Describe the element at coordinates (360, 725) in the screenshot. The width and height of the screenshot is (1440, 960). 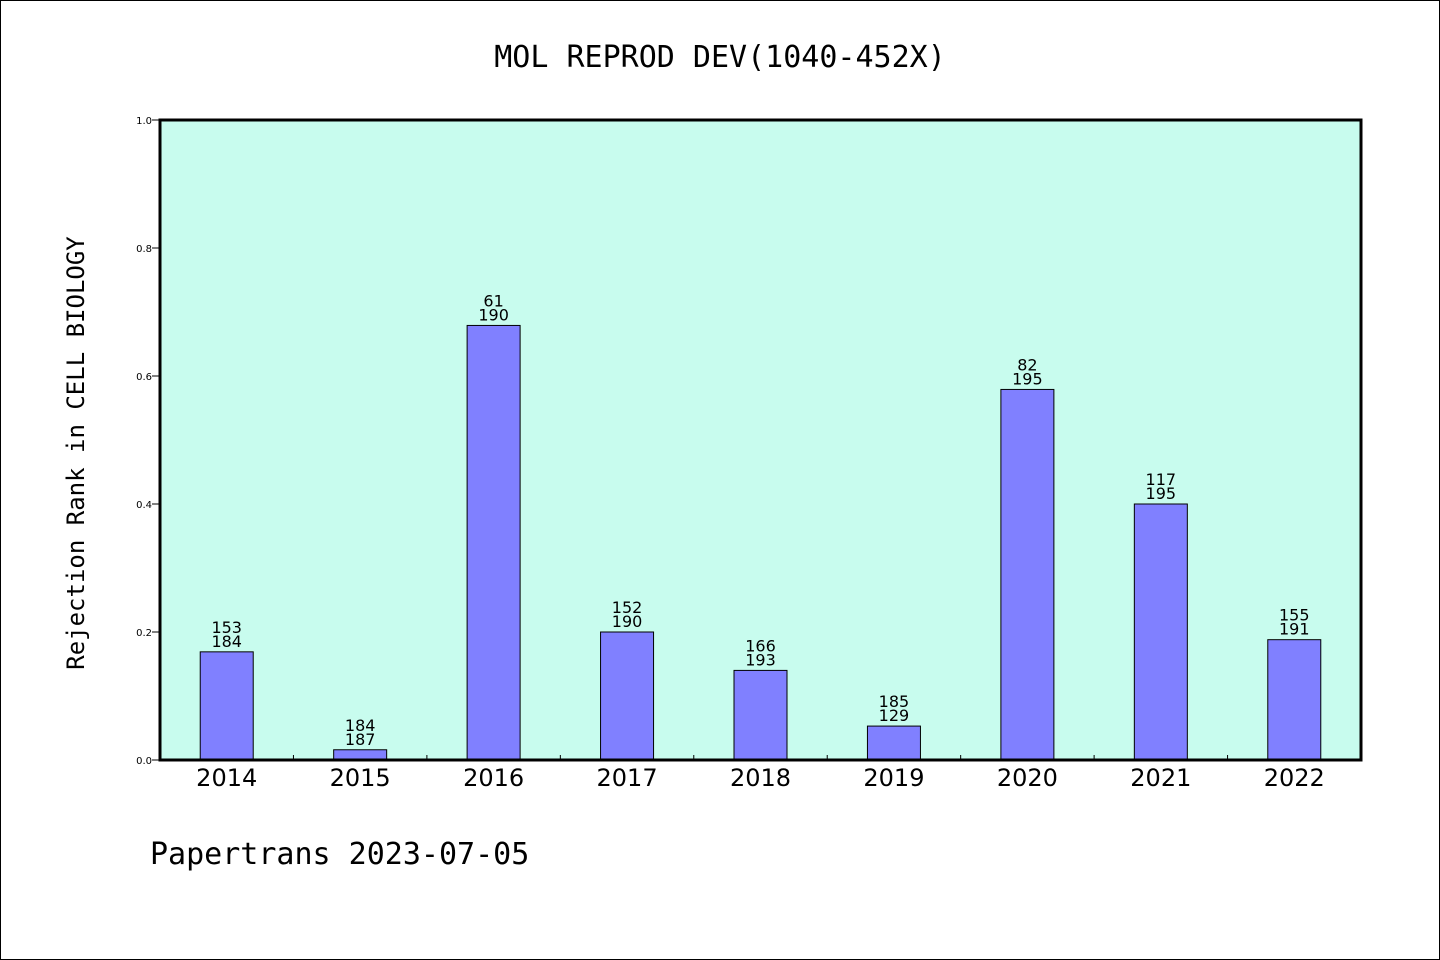
I see `data-label-top: 184` at that location.